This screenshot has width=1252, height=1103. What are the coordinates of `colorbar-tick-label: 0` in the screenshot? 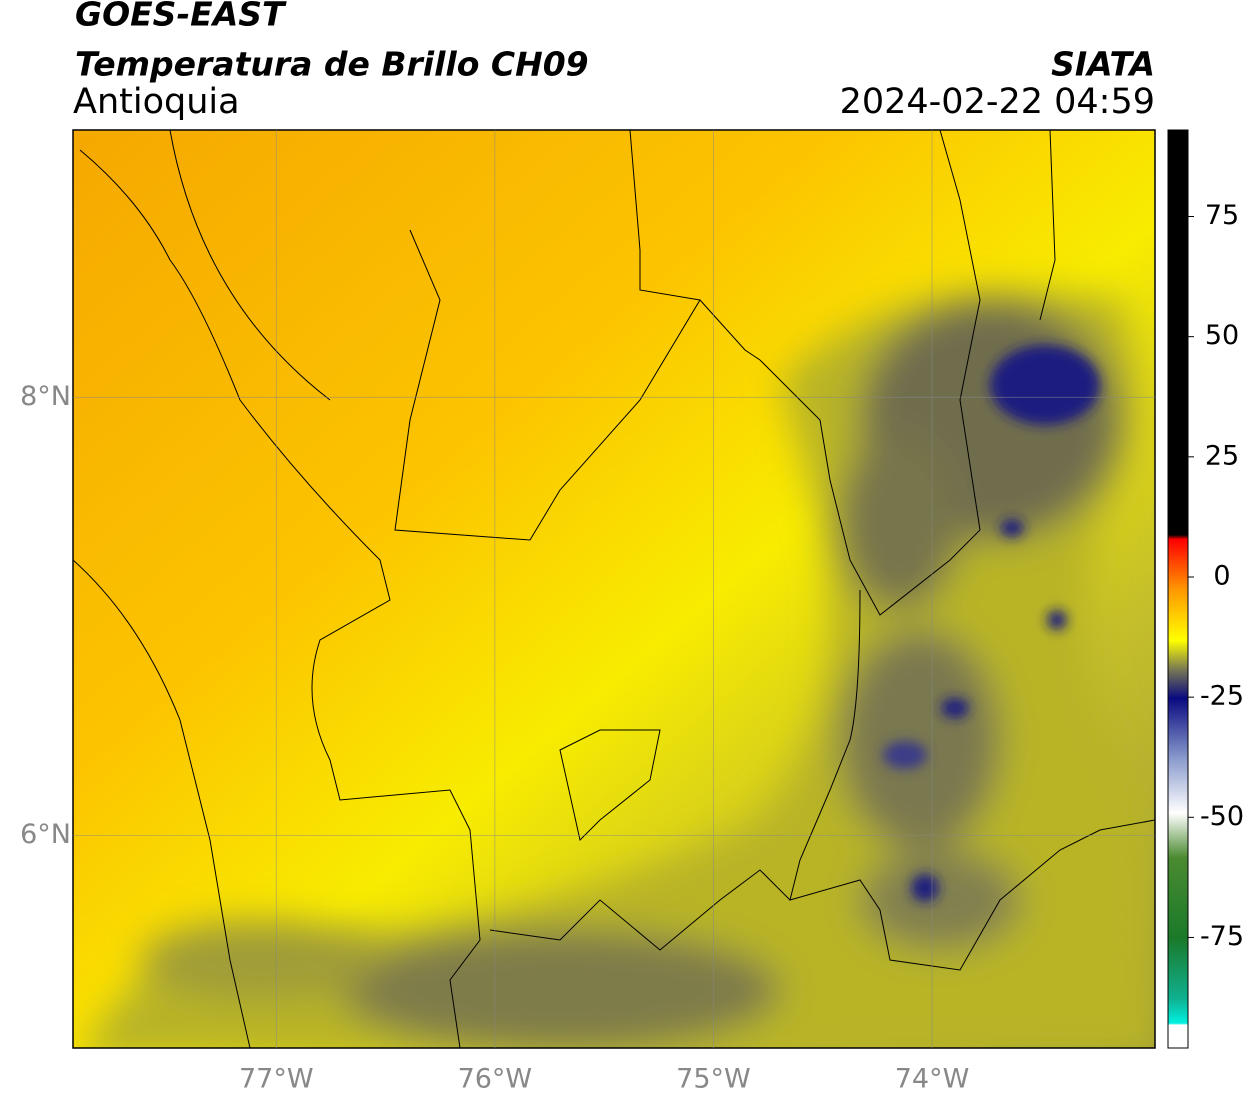 It's located at (1221, 575).